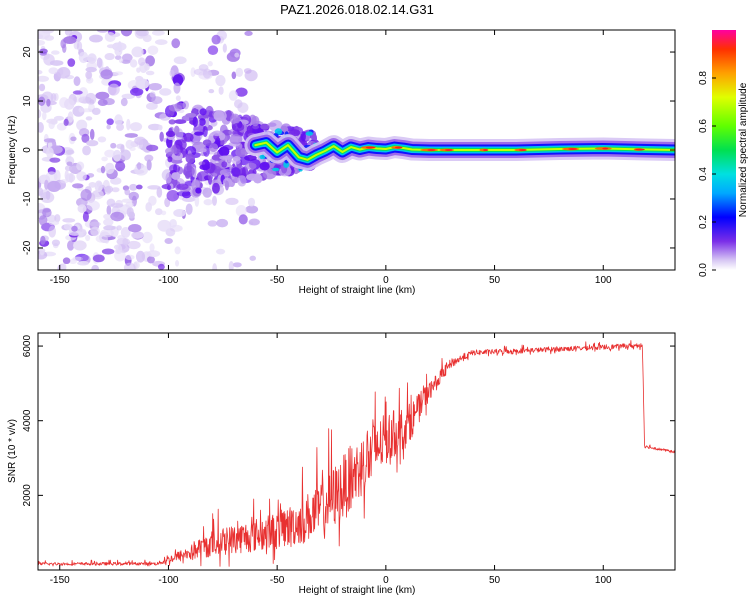 Image resolution: width=750 pixels, height=600 pixels. Describe the element at coordinates (60, 580) in the screenshot. I see `snr-xtick-label: -150` at that location.